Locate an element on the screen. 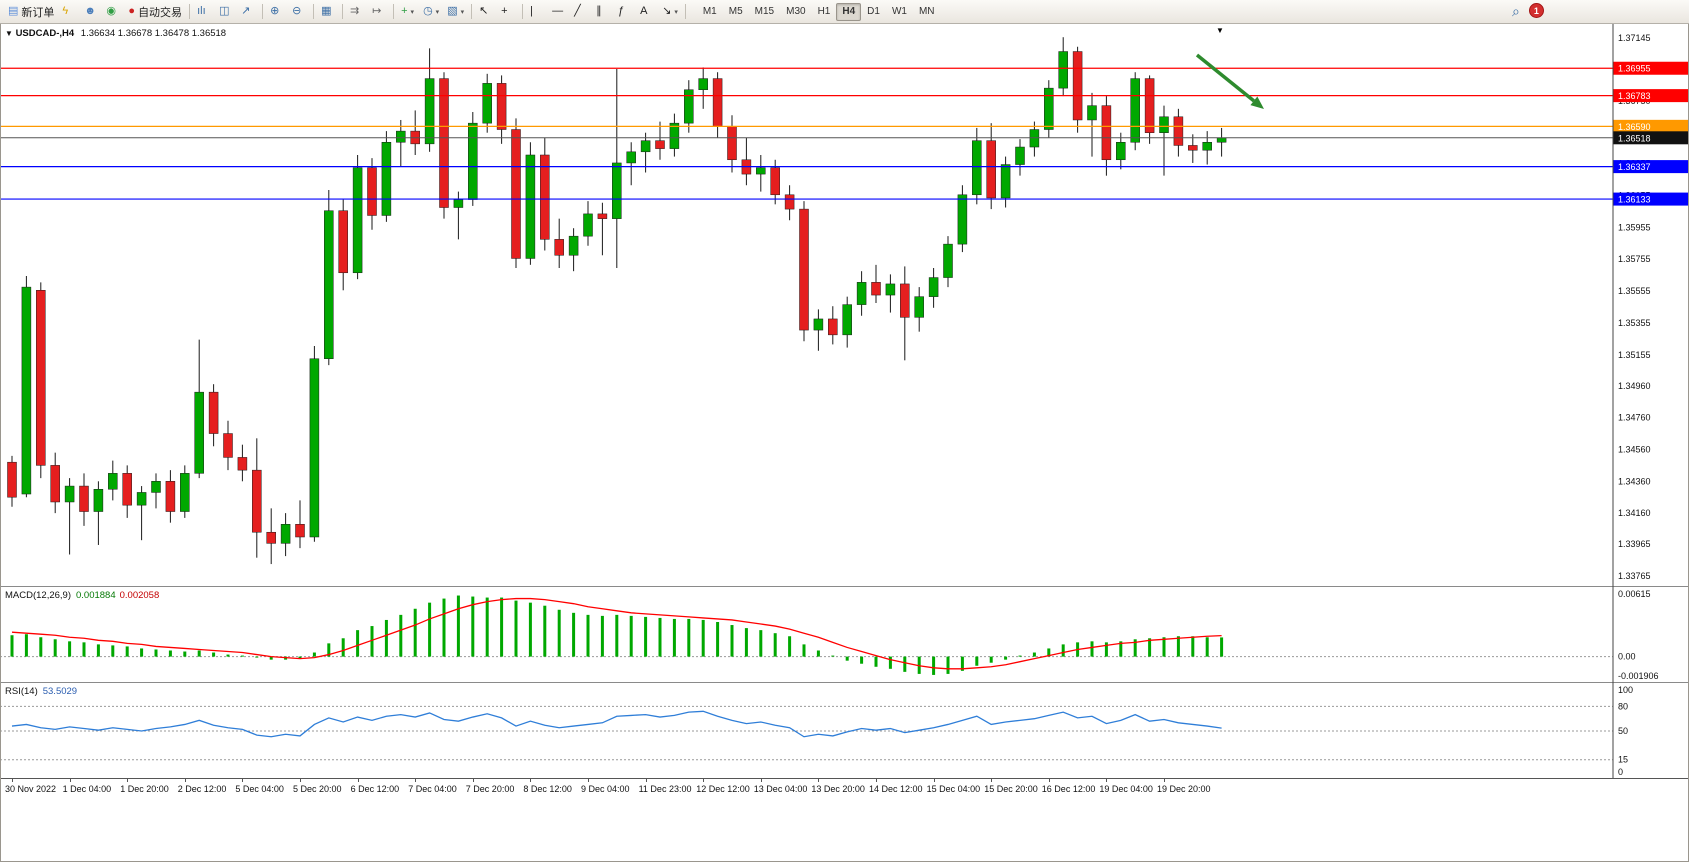  timeframe-m15-button: M15 is located at coordinates (764, 12).